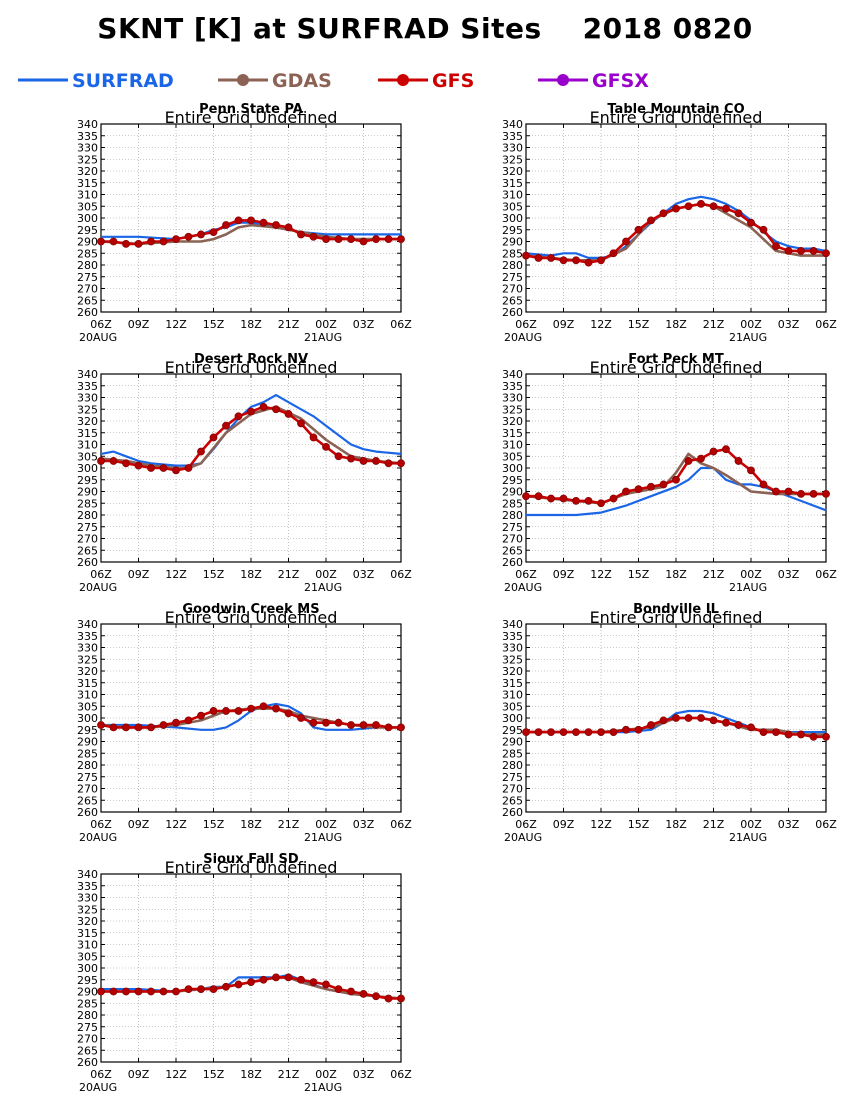  What do you see at coordinates (176, 1074) in the screenshot?
I see `x-tick-label: 12Z` at bounding box center [176, 1074].